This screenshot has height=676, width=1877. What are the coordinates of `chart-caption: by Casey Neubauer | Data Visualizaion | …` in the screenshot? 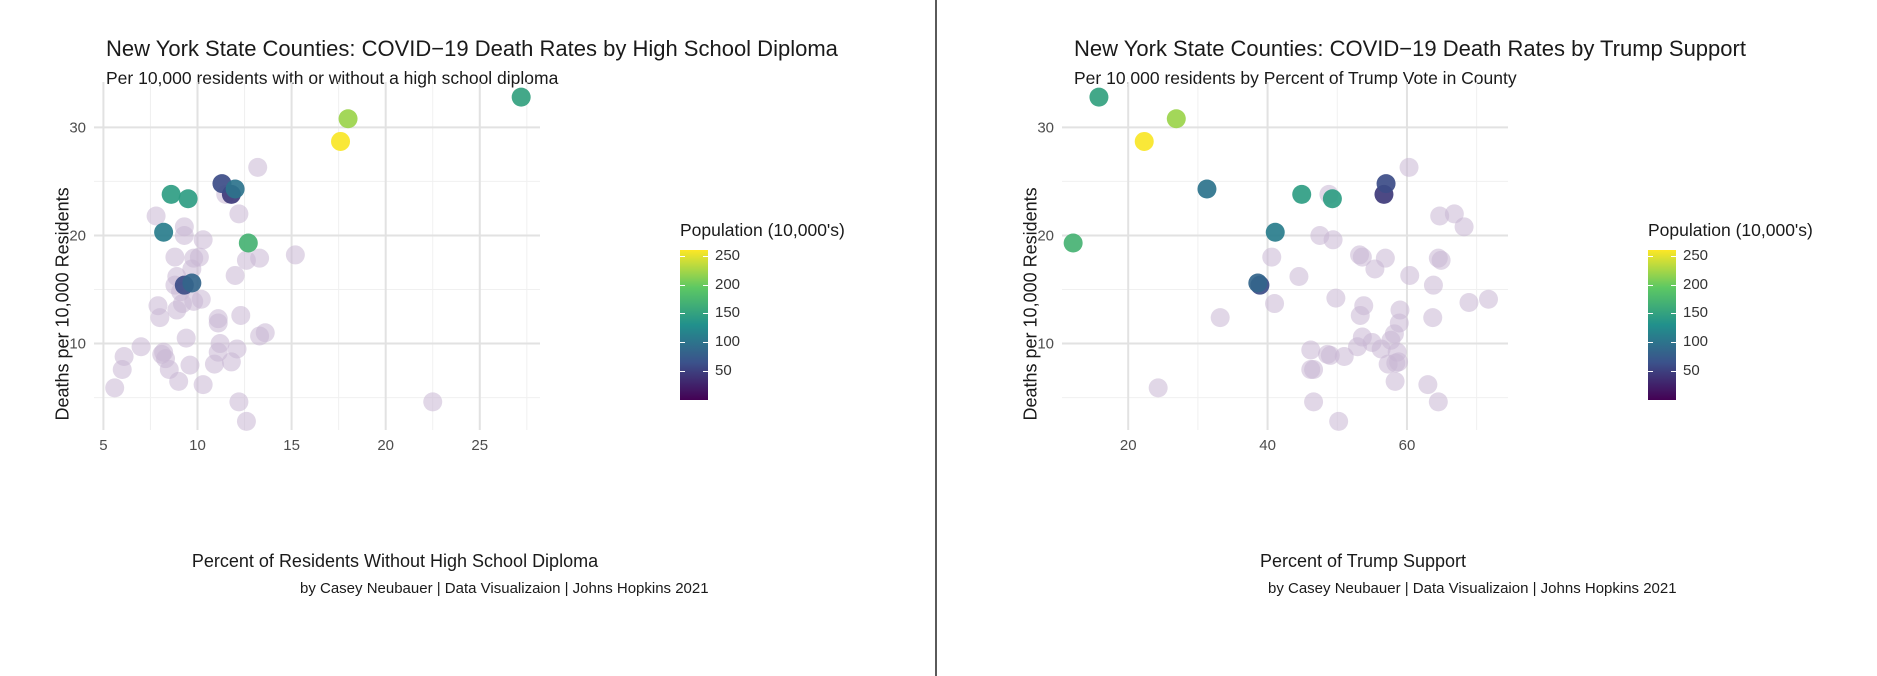 It's located at (504, 588).